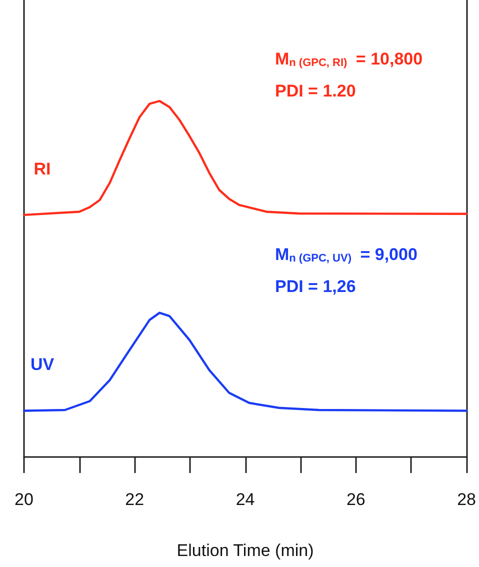  Describe the element at coordinates (356, 499) in the screenshot. I see `x-tick-label: 26` at that location.